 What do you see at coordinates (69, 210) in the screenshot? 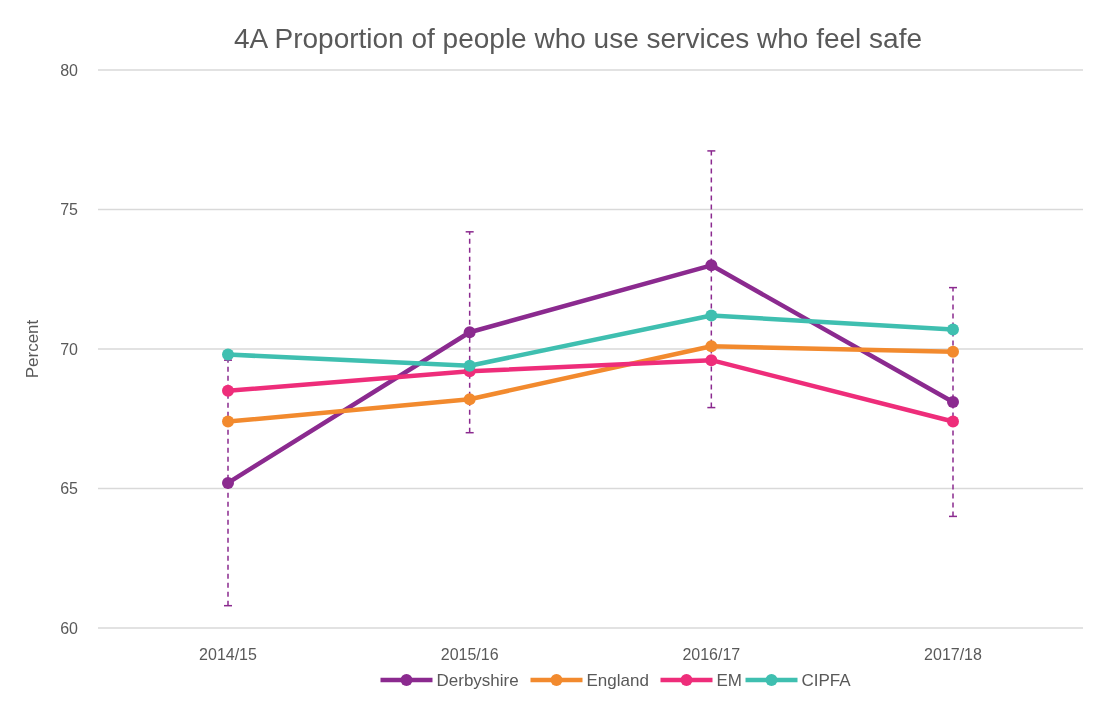
I see `y-tick-label: 75` at bounding box center [69, 210].